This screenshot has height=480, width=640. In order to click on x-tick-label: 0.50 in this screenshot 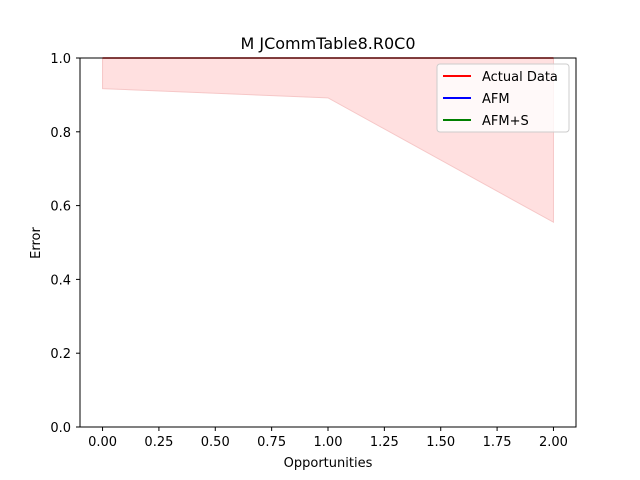, I will do `click(215, 442)`.